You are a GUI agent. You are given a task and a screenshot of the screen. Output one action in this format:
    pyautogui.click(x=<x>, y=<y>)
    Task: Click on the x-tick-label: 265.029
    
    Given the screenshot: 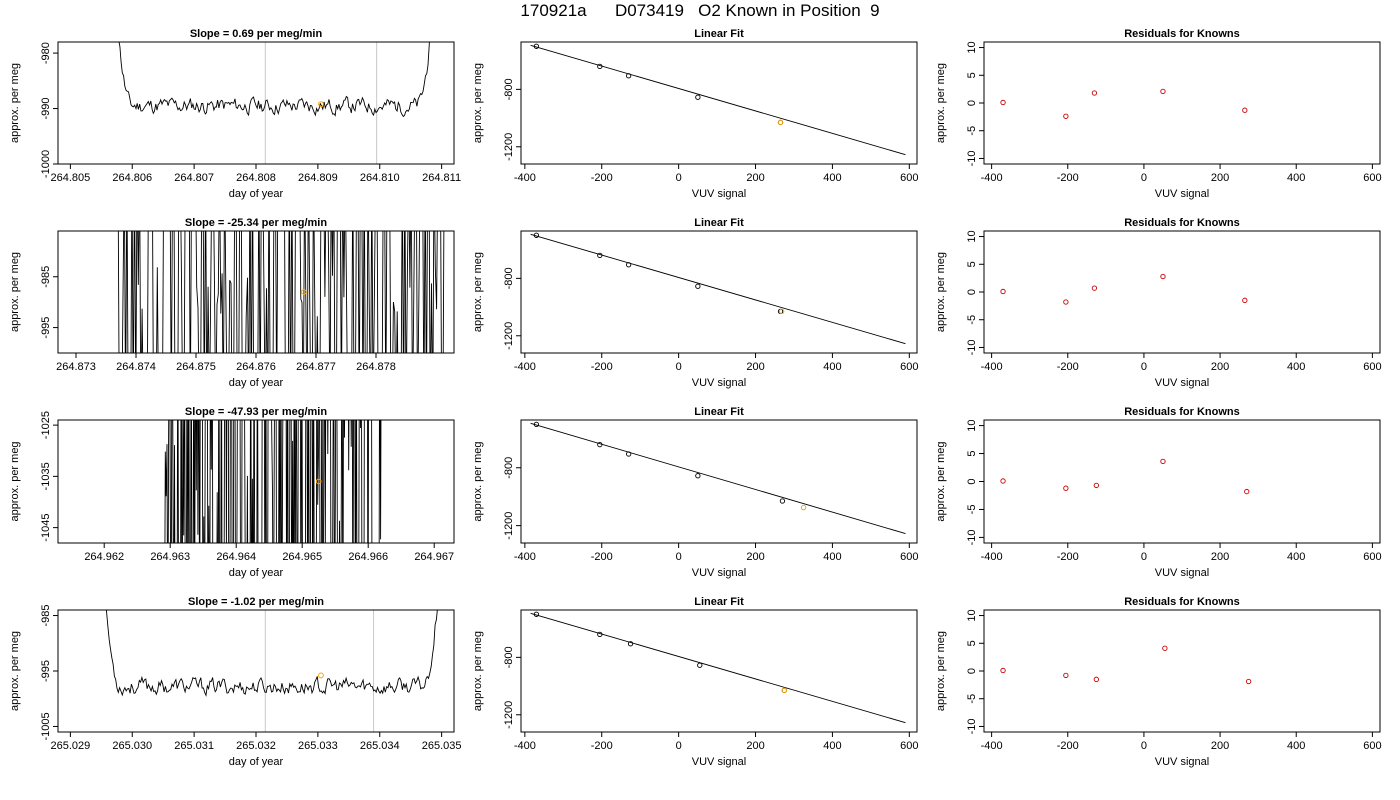 What is the action you would take?
    pyautogui.click(x=70, y=746)
    